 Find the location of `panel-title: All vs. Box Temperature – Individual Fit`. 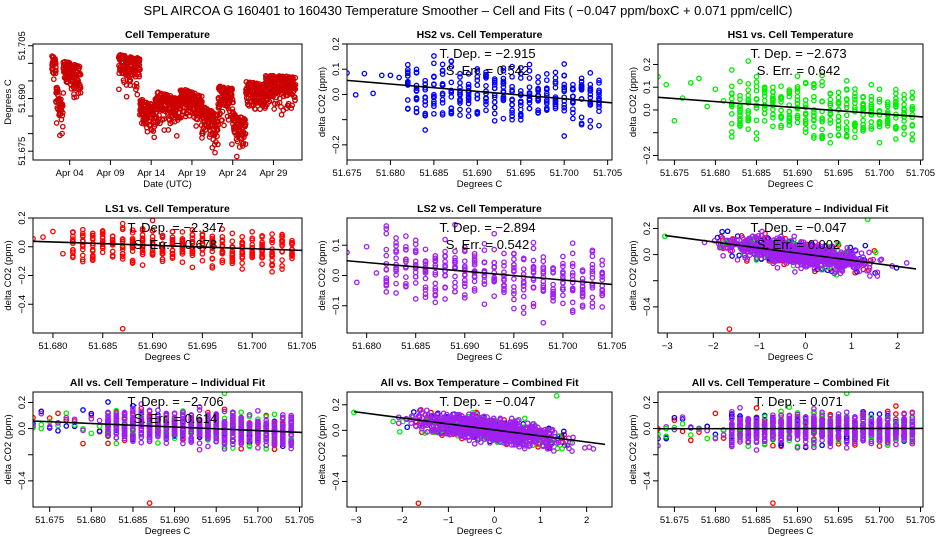

panel-title: All vs. Box Temperature – Individual Fit is located at coordinates (791, 209).